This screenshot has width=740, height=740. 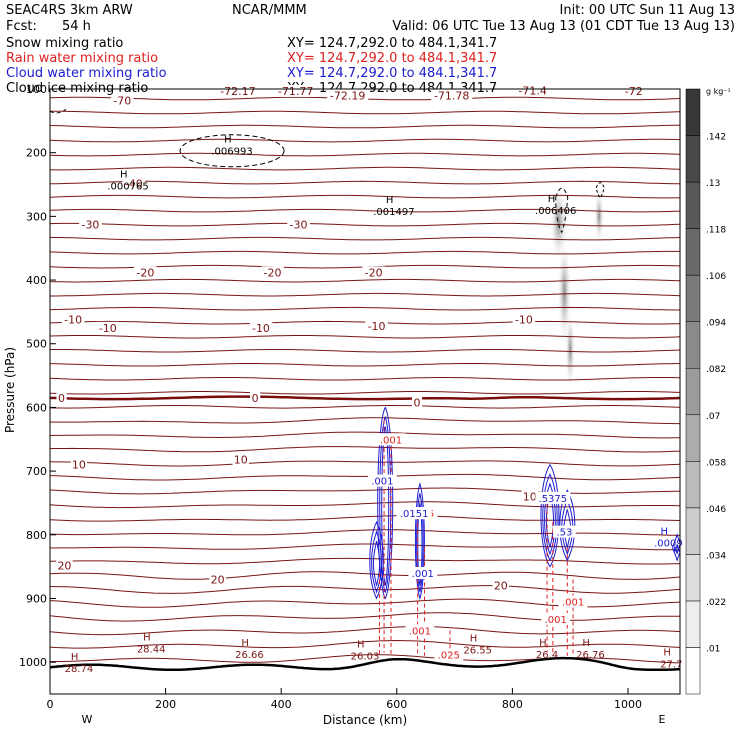 What do you see at coordinates (64, 43) in the screenshot?
I see `legend-snow-name: Snow mixing ratio` at bounding box center [64, 43].